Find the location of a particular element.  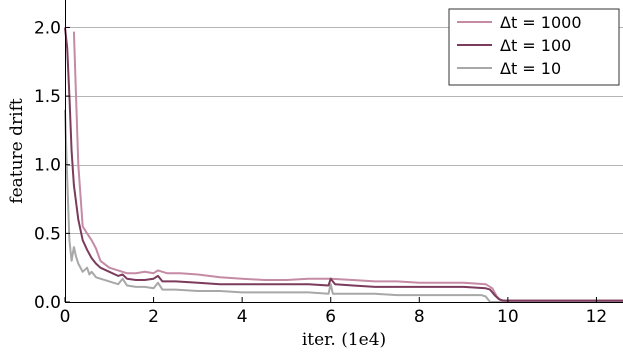

x-tick-label: 6 is located at coordinates (330, 317).